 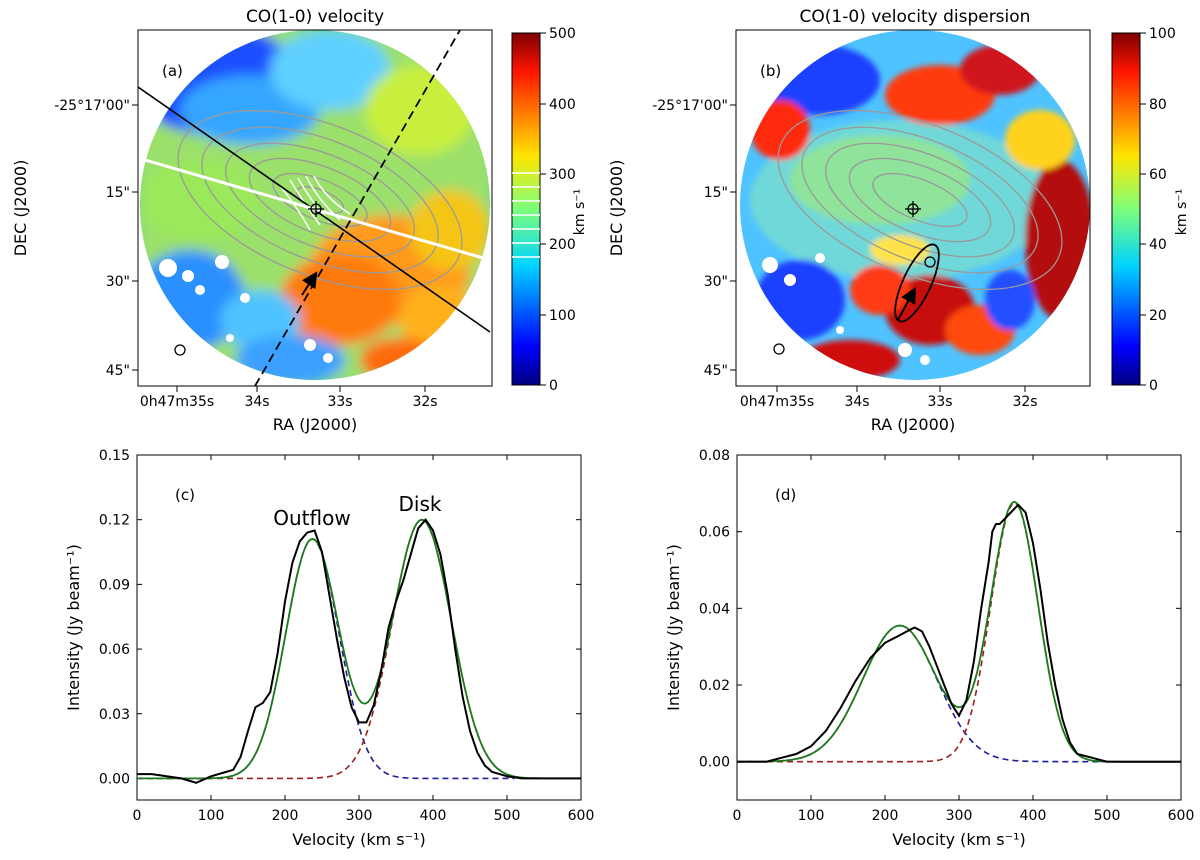 I want to click on beam-circle-b, so click(x=779, y=349).